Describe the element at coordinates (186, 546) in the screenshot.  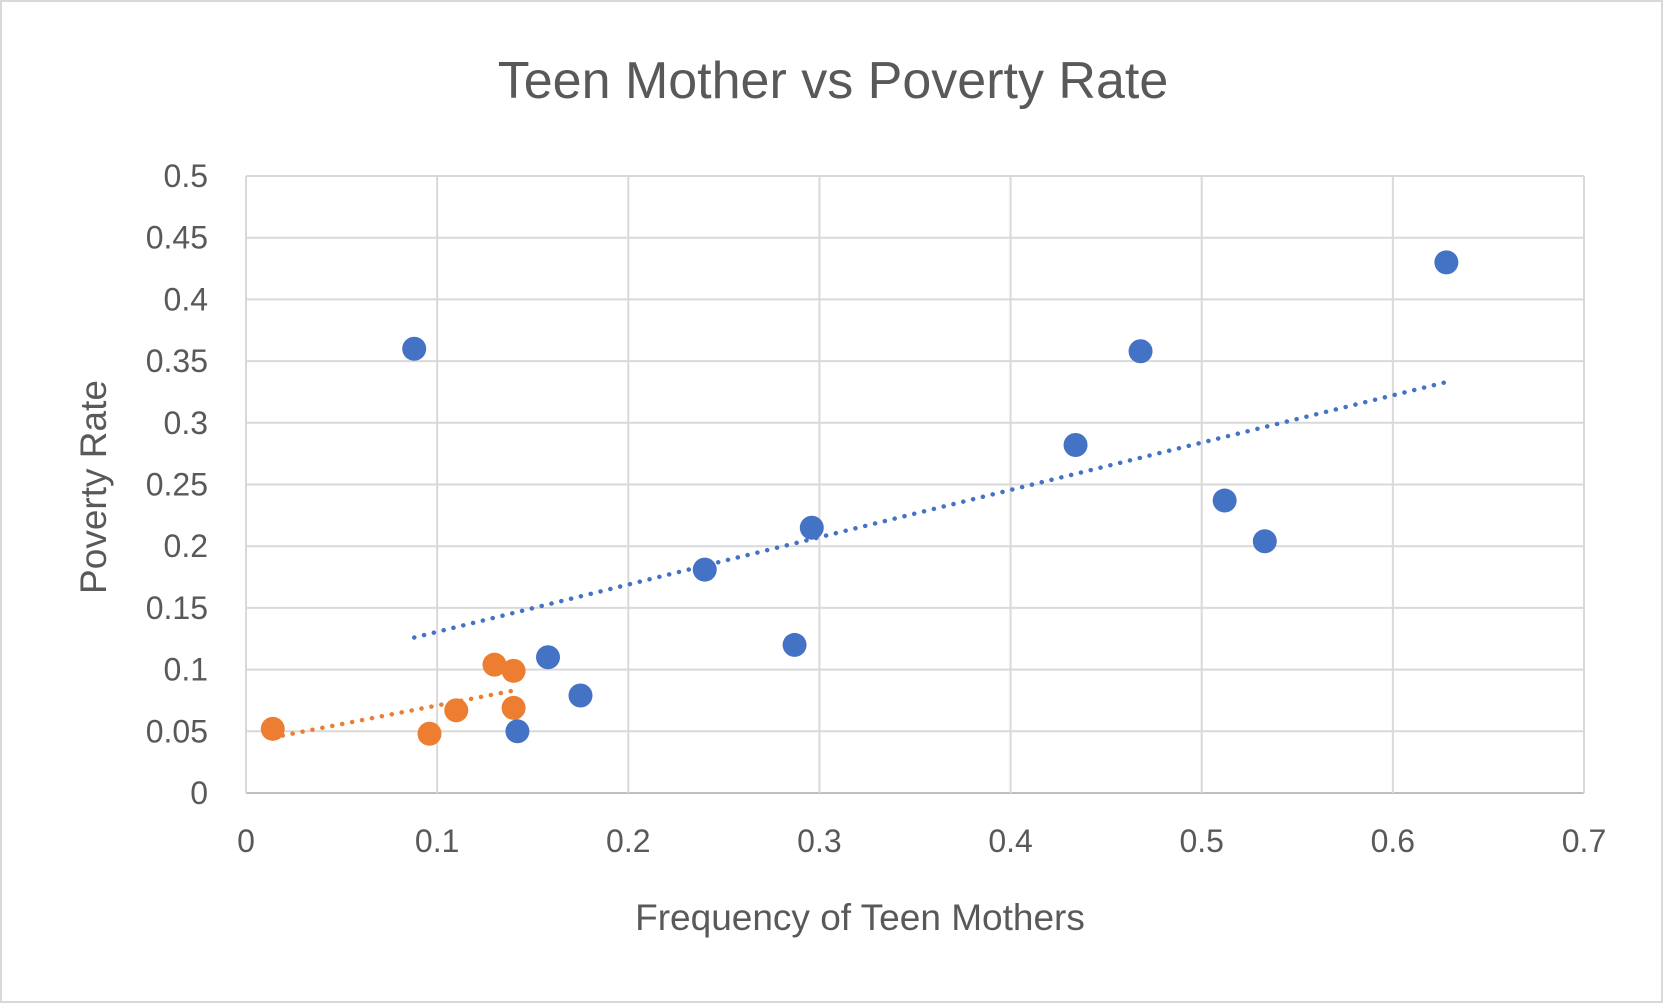
I see `y-tick-label: 0.2` at that location.